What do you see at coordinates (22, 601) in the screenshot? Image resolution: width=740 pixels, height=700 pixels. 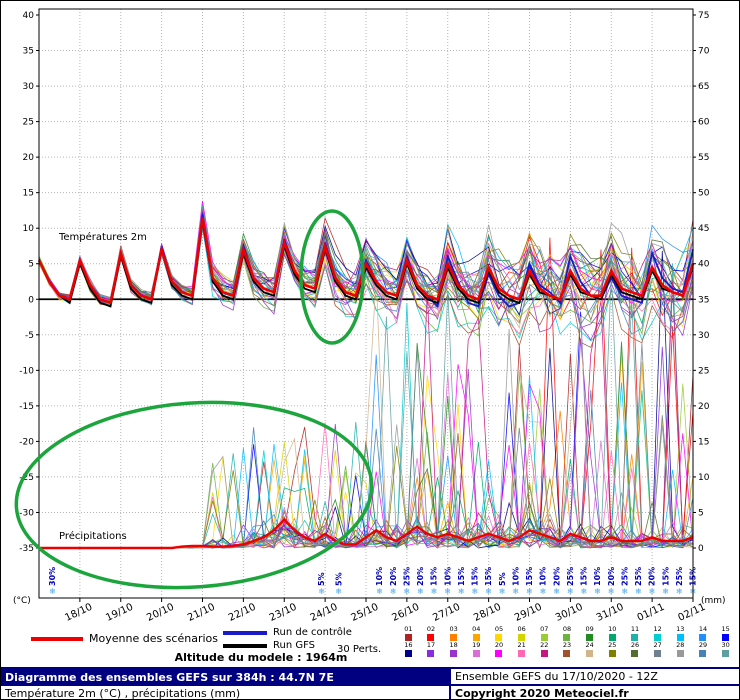 I see `left-axis-unit-label: (°C)` at bounding box center [22, 601].